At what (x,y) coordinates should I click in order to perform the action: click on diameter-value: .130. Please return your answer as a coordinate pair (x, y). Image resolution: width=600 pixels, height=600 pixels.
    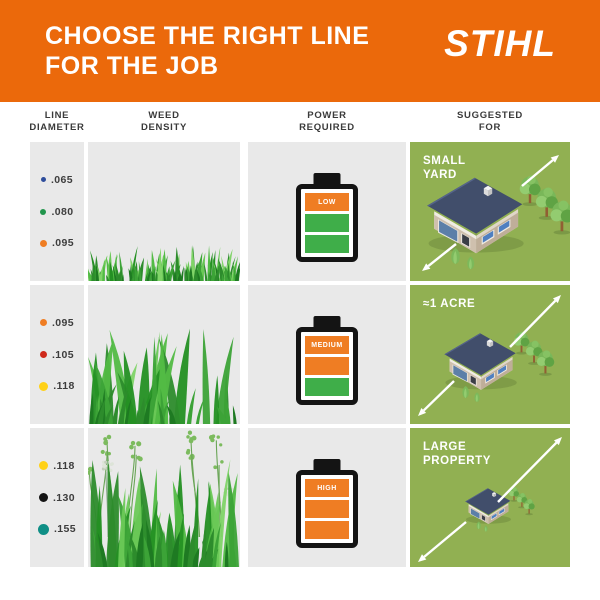
    Looking at the image, I should click on (64, 497).